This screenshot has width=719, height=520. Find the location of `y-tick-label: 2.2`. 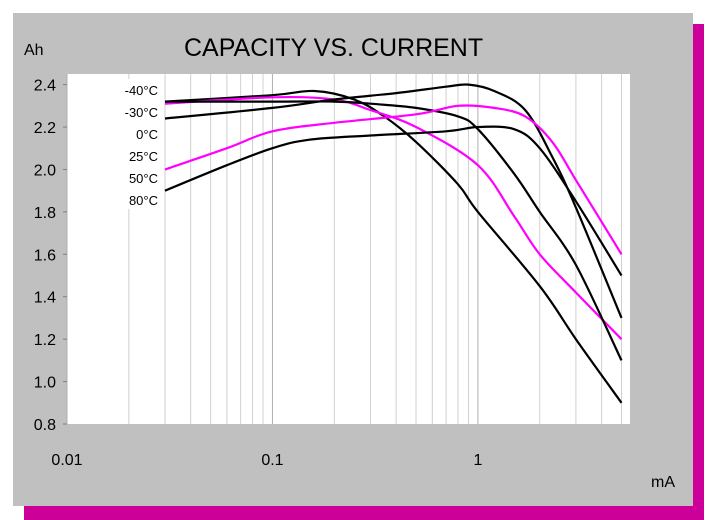

y-tick-label: 2.2 is located at coordinates (45, 128).